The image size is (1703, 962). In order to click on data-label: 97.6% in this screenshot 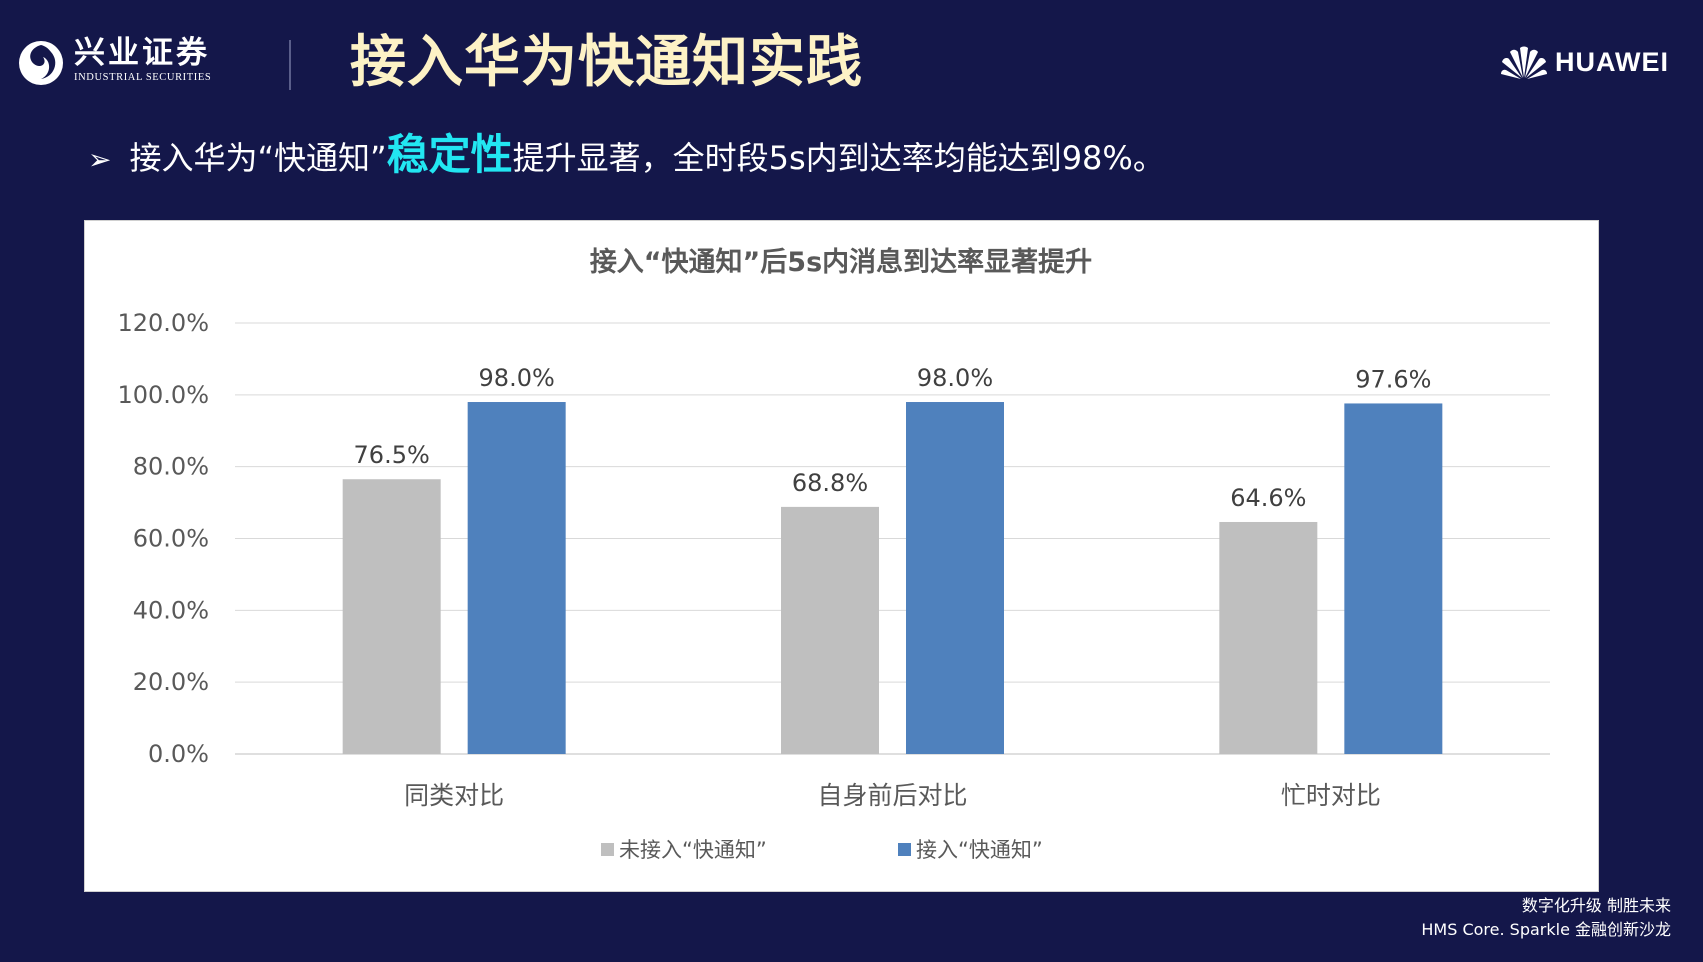, I will do `click(1393, 379)`.